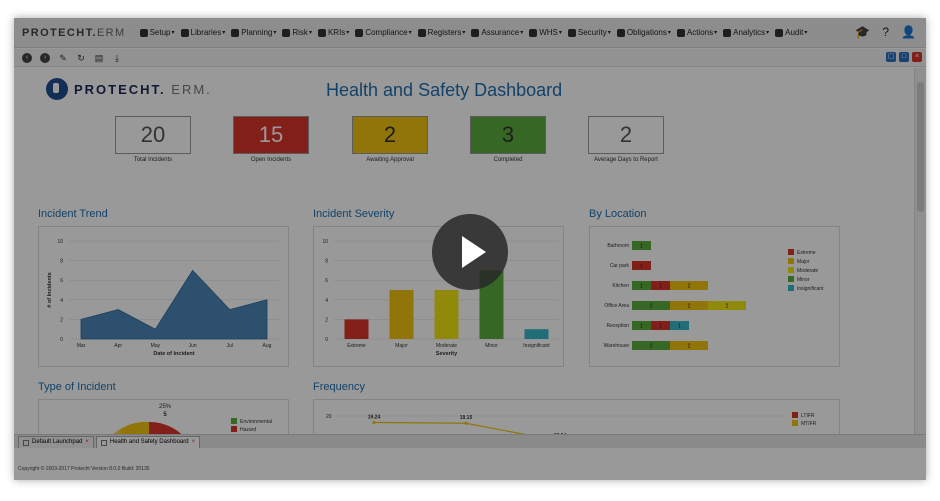 This screenshot has width=940, height=501. I want to click on y-tick-label: 0, so click(326, 340).